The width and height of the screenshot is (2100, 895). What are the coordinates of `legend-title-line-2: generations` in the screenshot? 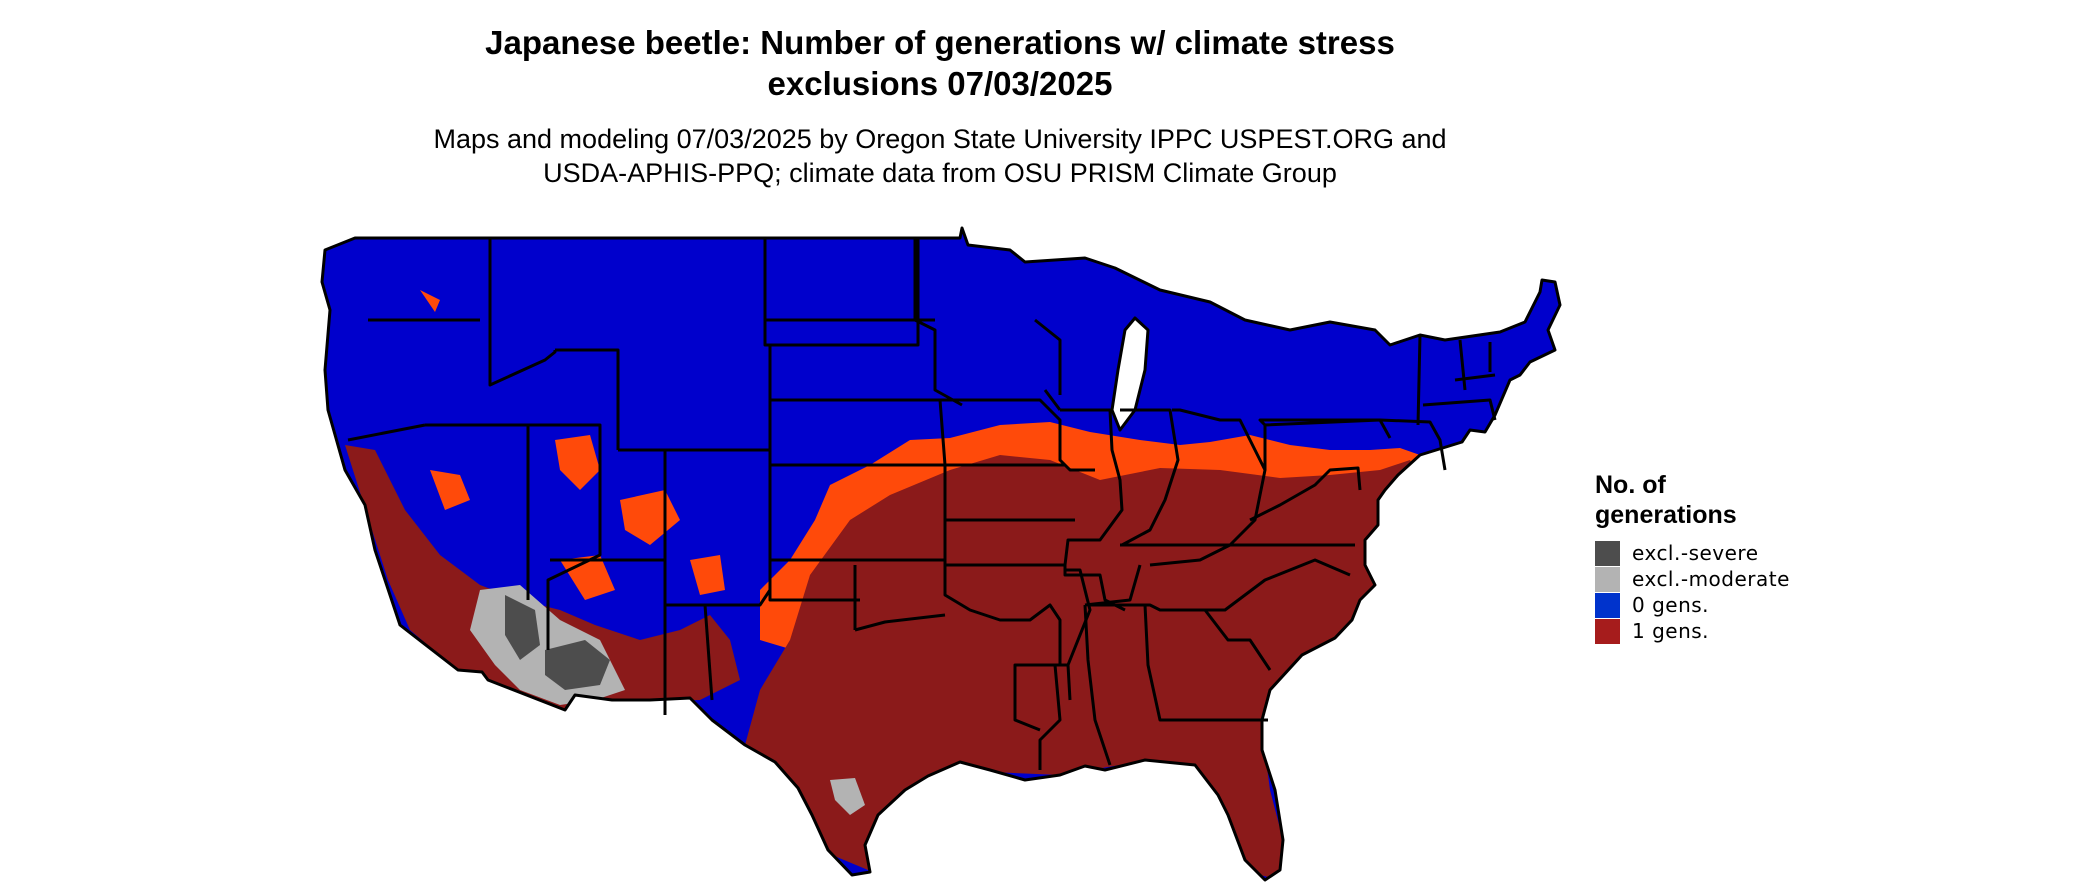 It's located at (1666, 515).